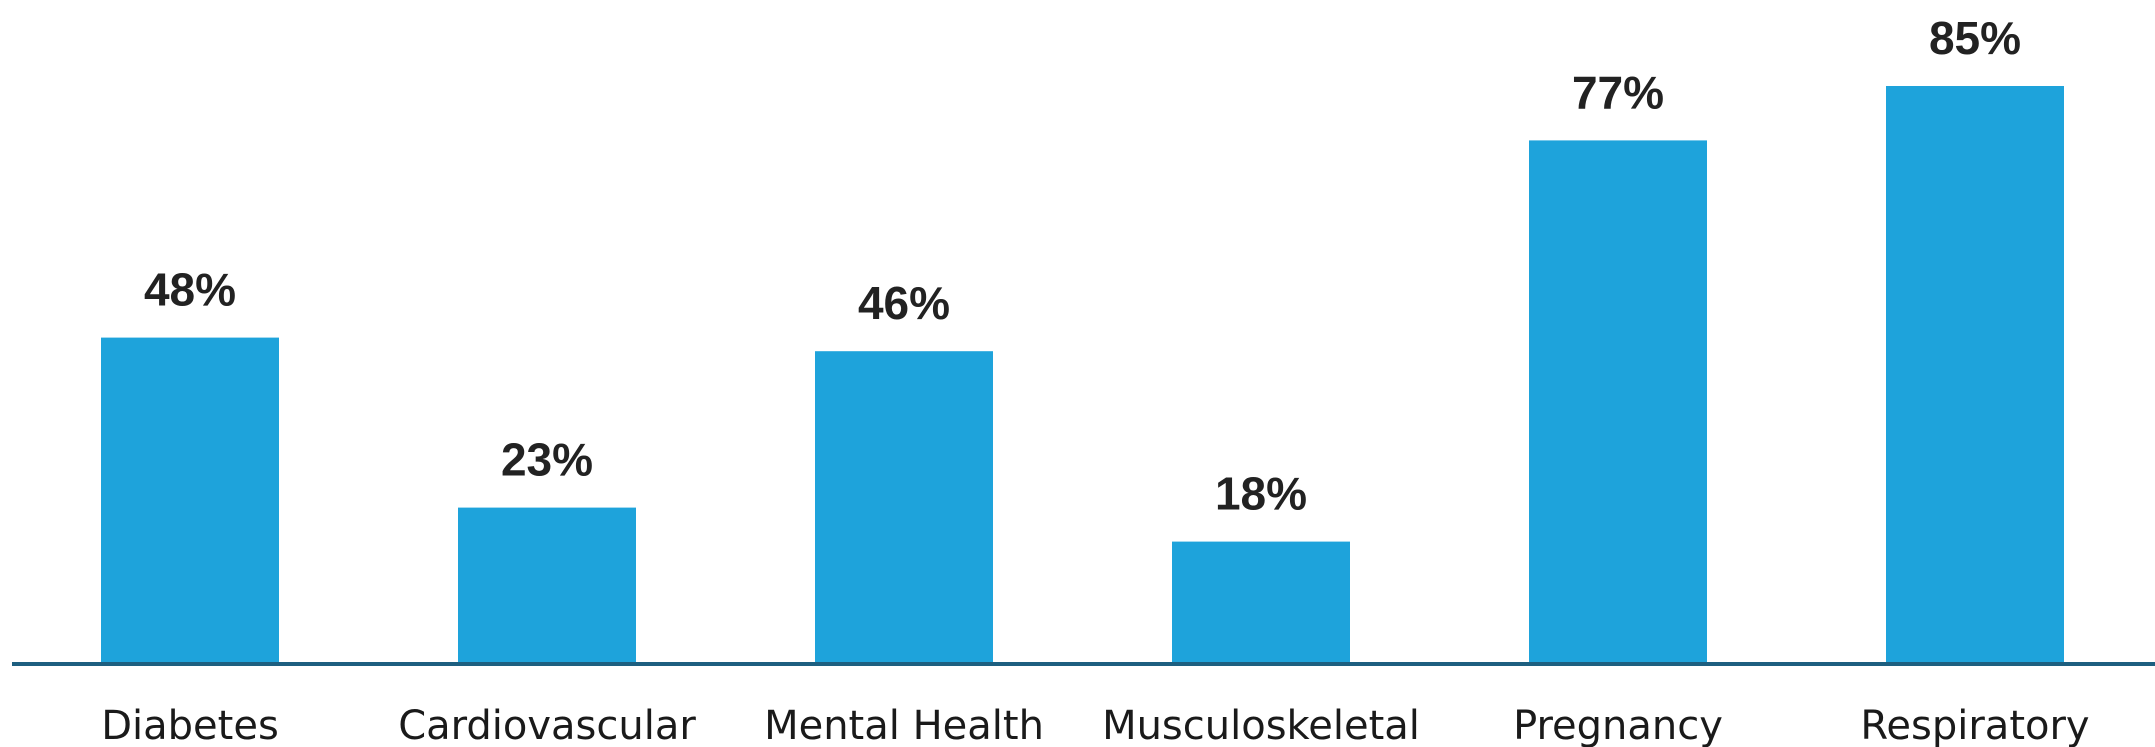 The image size is (2155, 747). I want to click on value-label-mental-health: 46%, so click(904, 303).